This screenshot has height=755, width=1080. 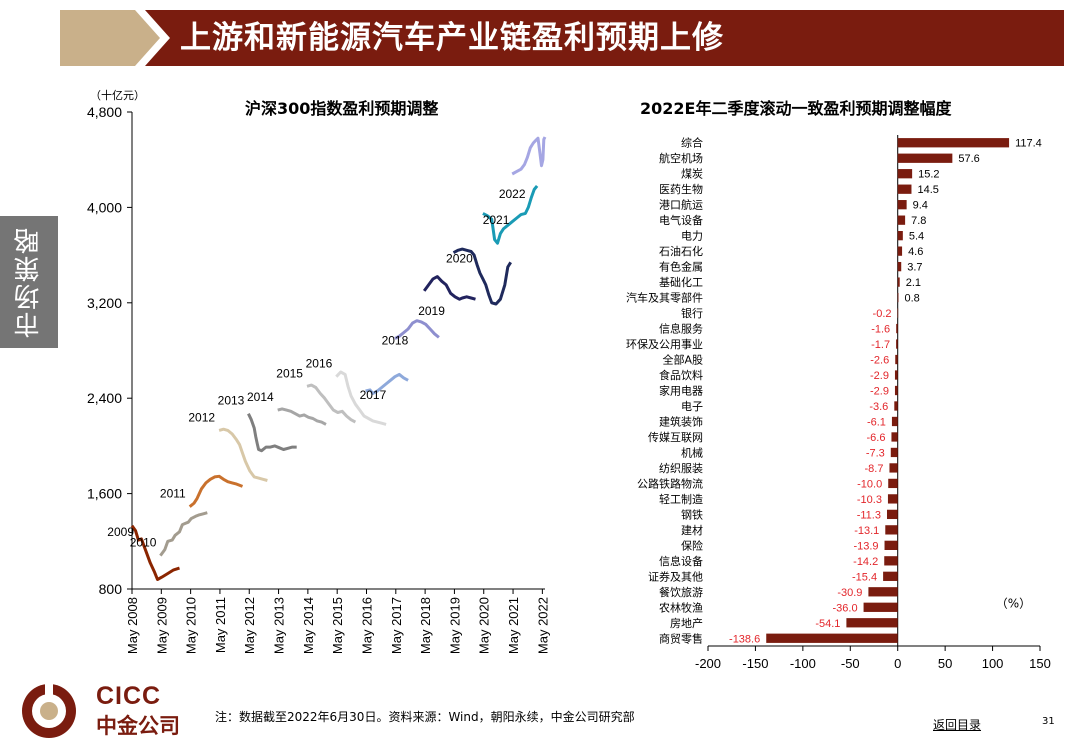 I want to click on category-label: 家用电器, so click(x=681, y=391).